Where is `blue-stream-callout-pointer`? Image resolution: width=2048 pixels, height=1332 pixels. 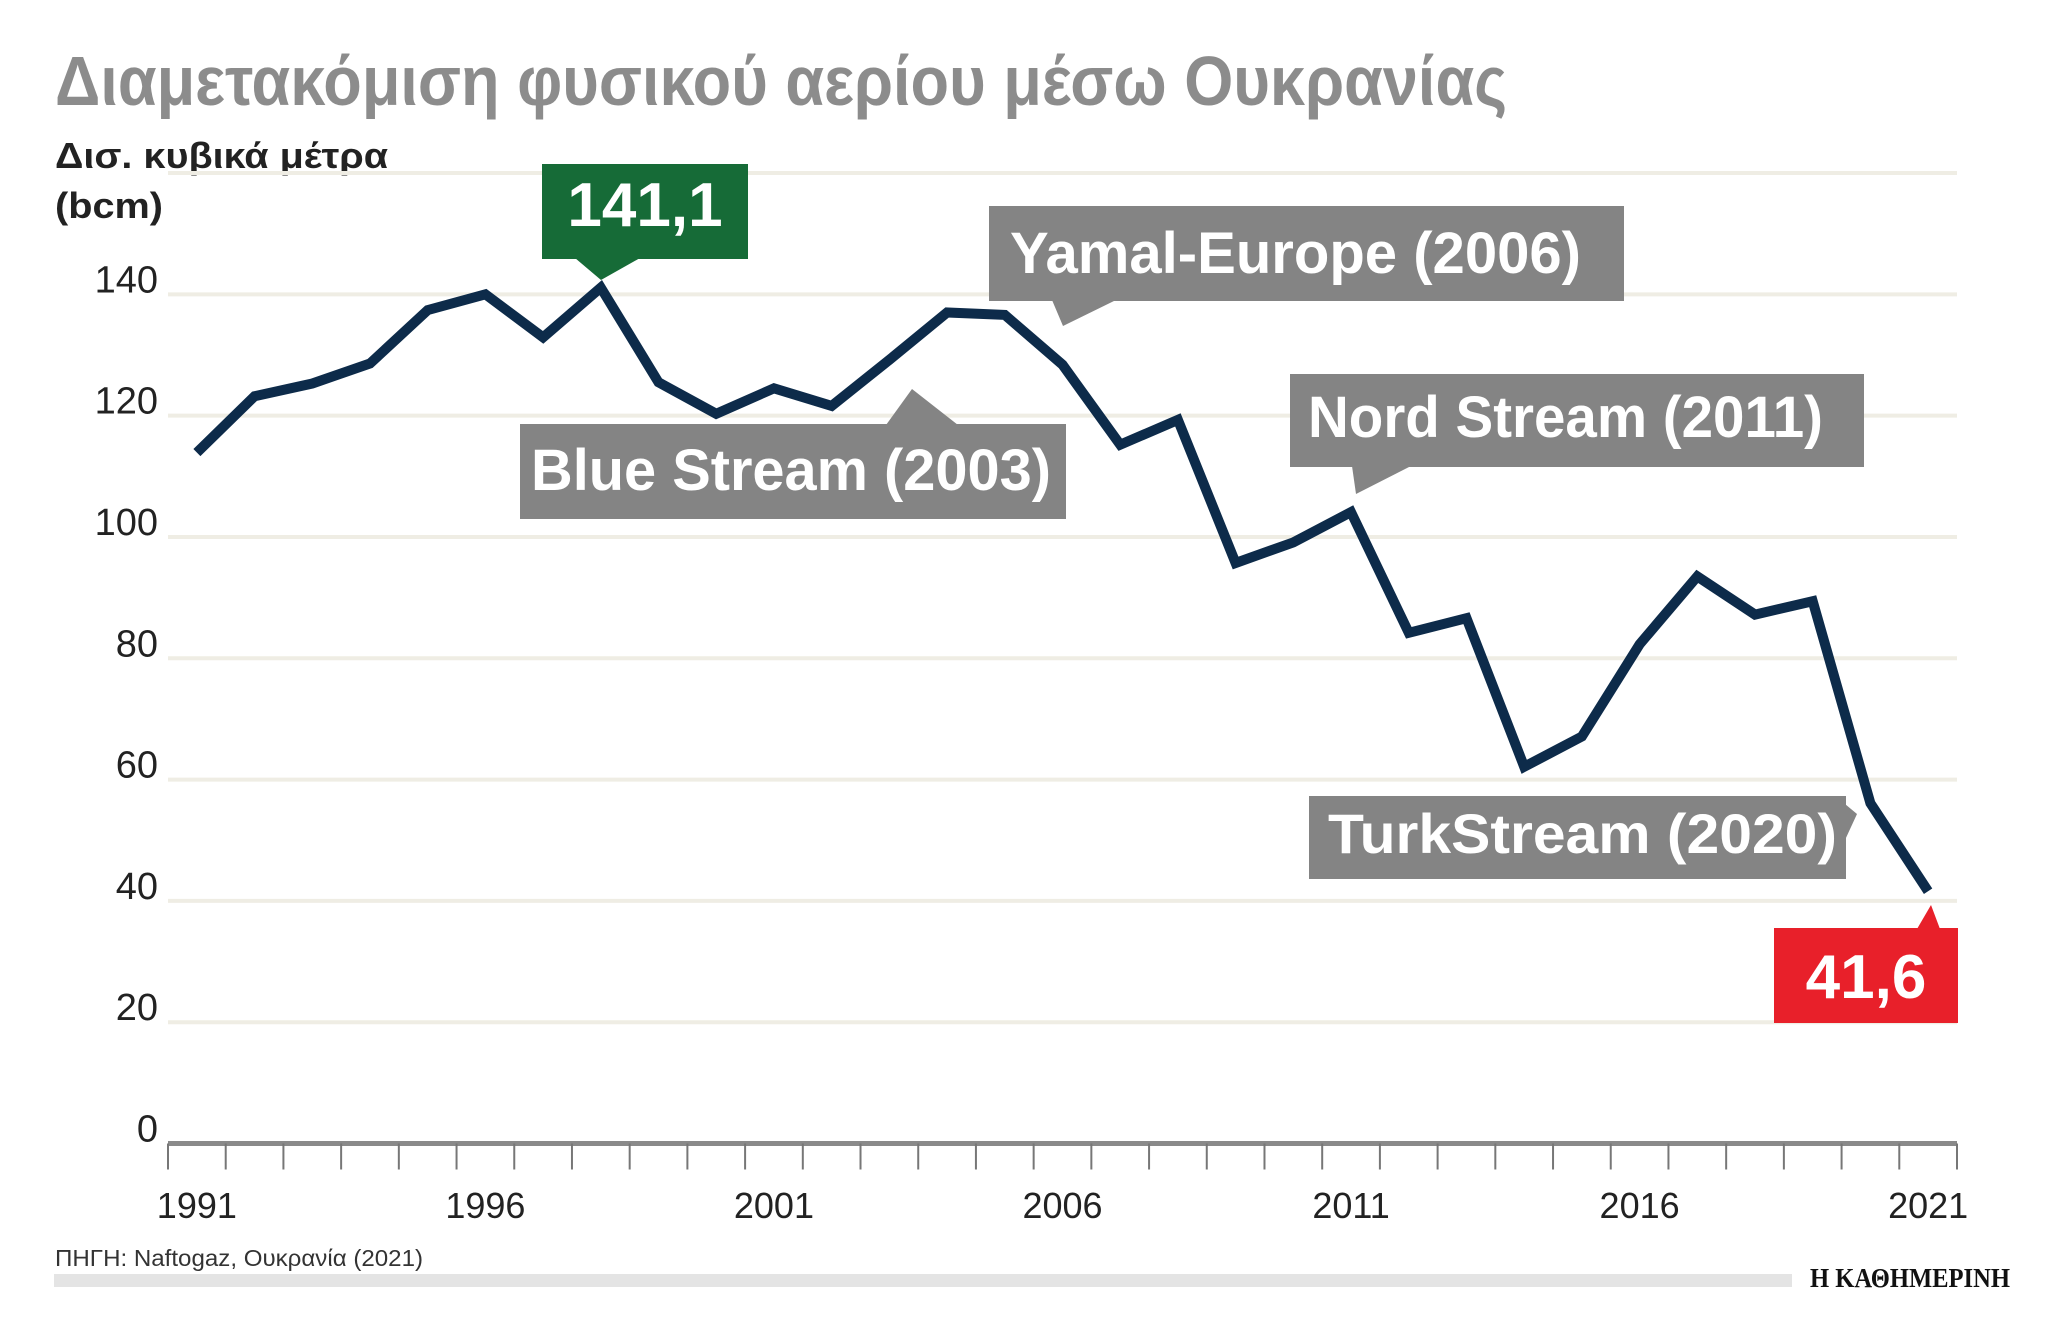
blue-stream-callout-pointer is located at coordinates (922, 407).